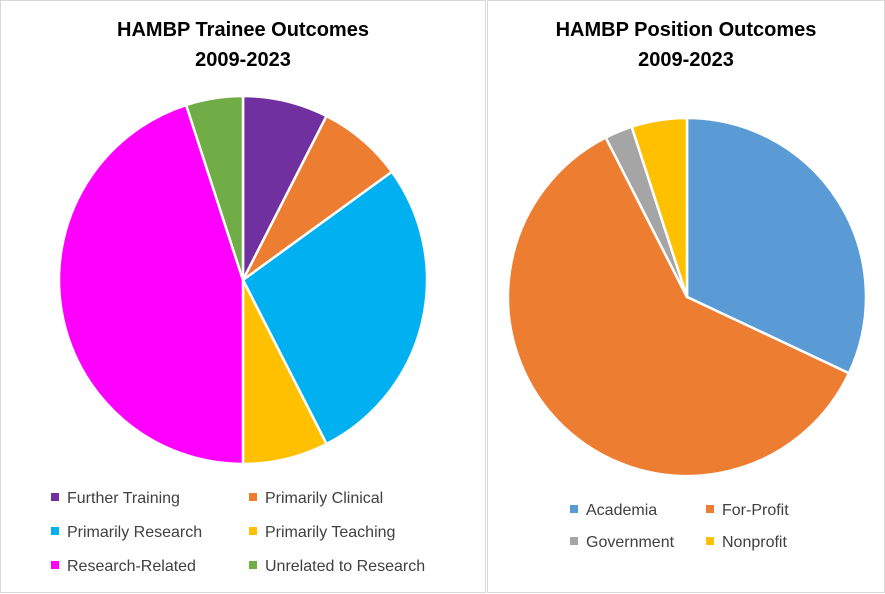 The height and width of the screenshot is (594, 885). I want to click on legend-item-government: Government, so click(622, 543).